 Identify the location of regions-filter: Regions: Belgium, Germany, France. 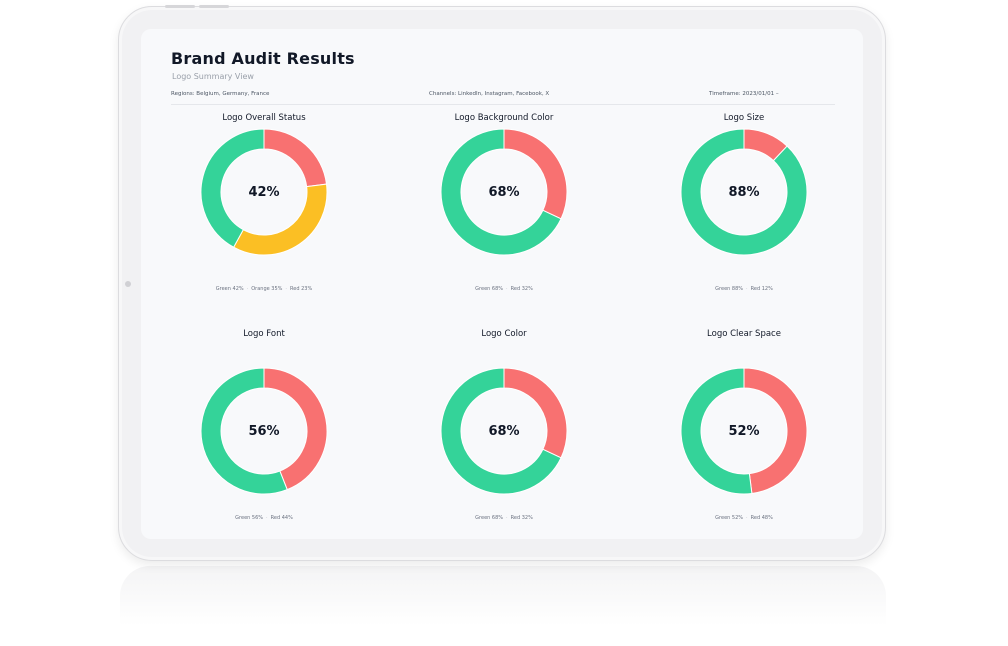
(220, 94).